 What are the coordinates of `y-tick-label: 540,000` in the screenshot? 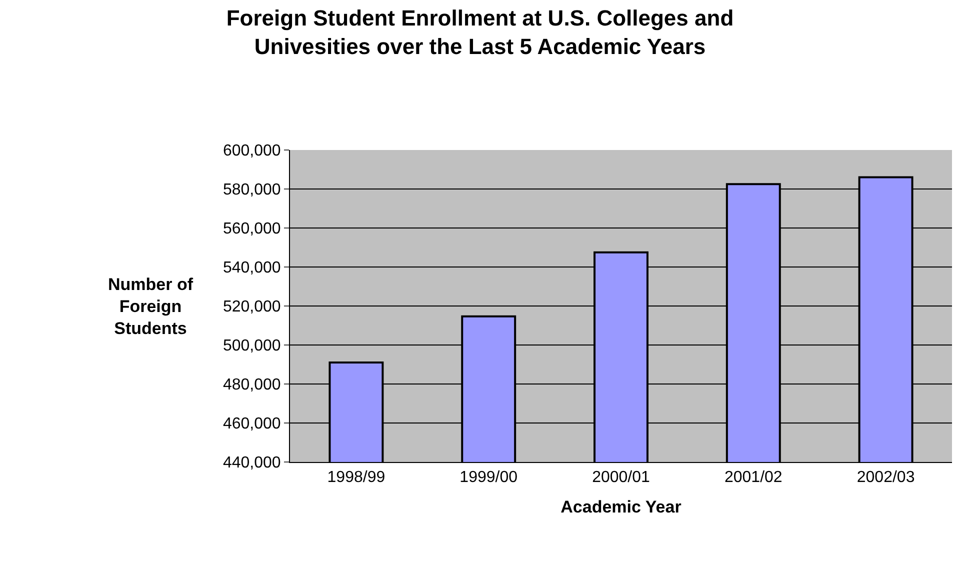 It's located at (251, 268).